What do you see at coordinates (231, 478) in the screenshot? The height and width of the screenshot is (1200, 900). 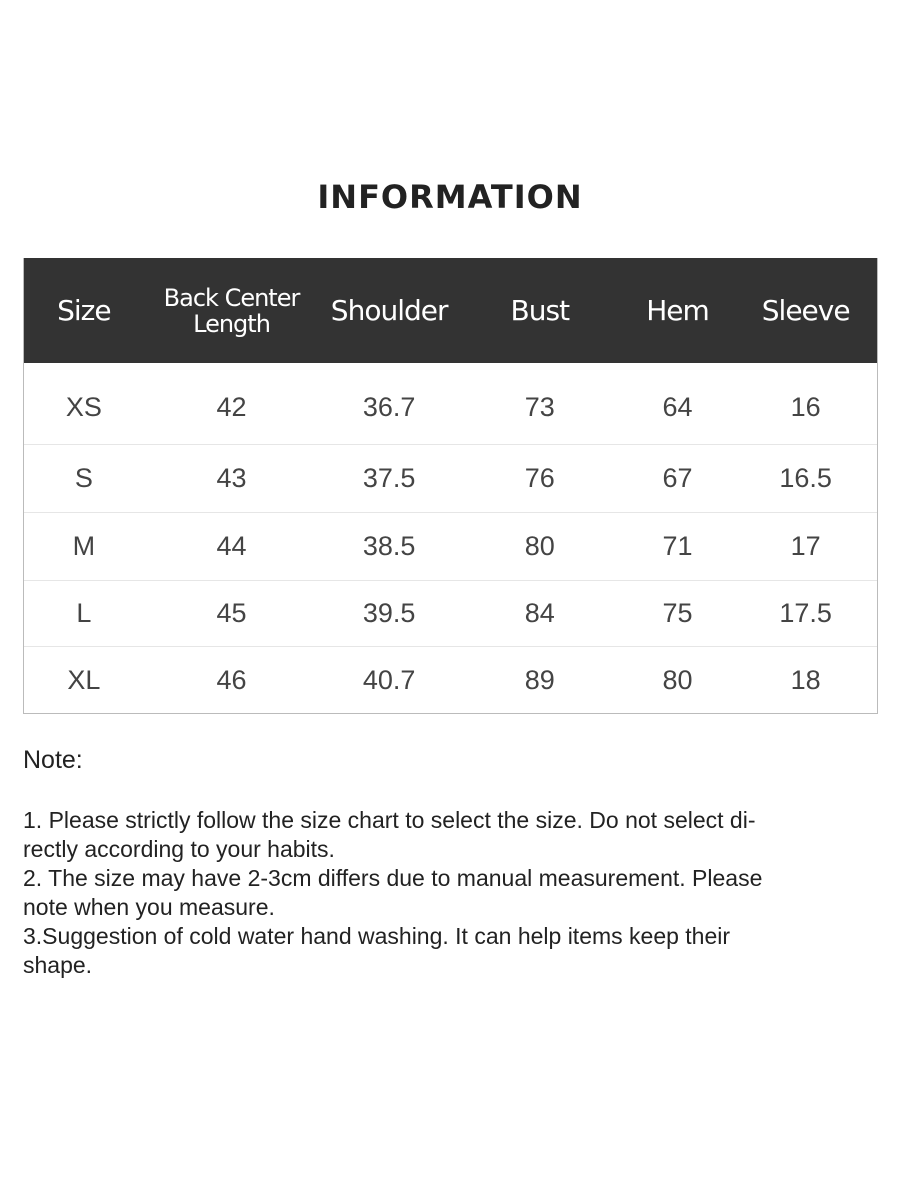 I see `value-cell: 43` at bounding box center [231, 478].